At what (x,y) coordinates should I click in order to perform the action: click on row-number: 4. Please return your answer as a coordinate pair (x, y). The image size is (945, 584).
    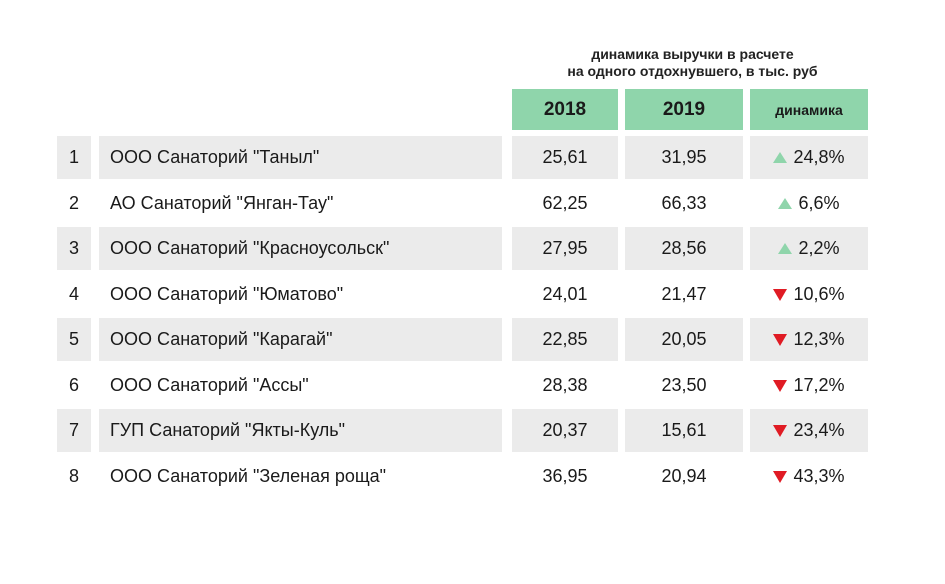
    Looking at the image, I should click on (73, 294).